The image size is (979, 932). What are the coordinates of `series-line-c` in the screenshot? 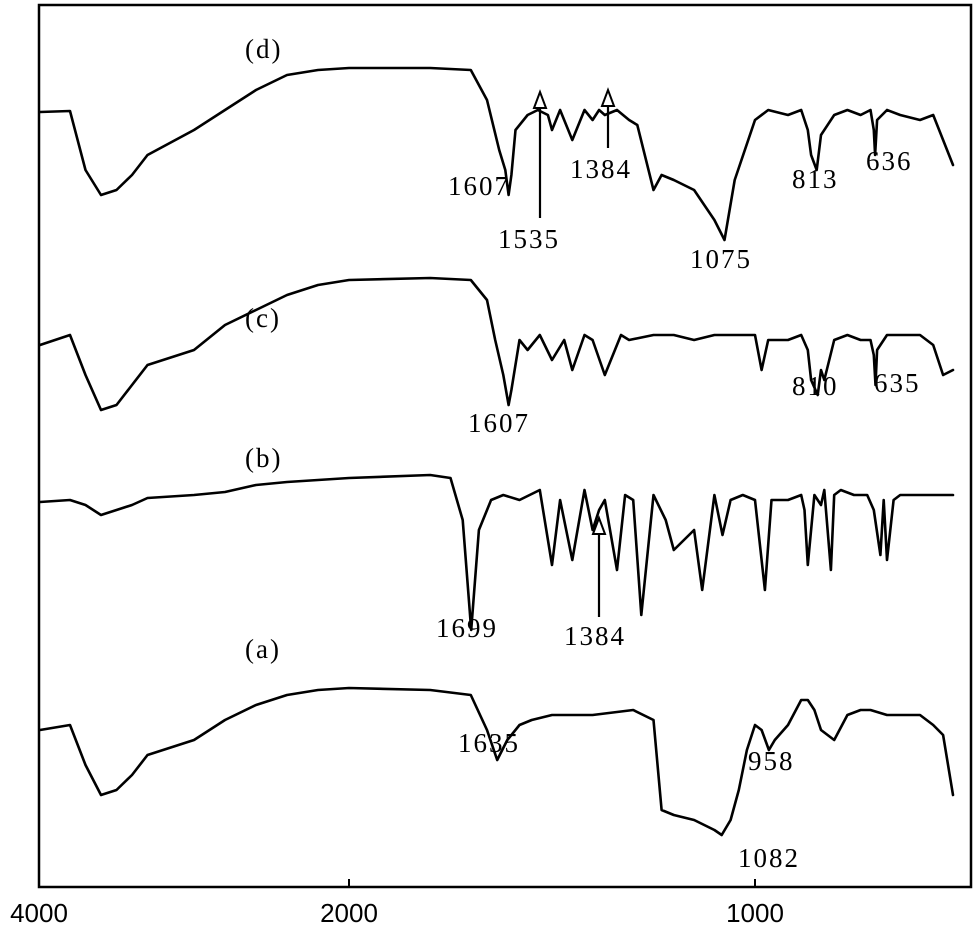 It's located at (496, 344).